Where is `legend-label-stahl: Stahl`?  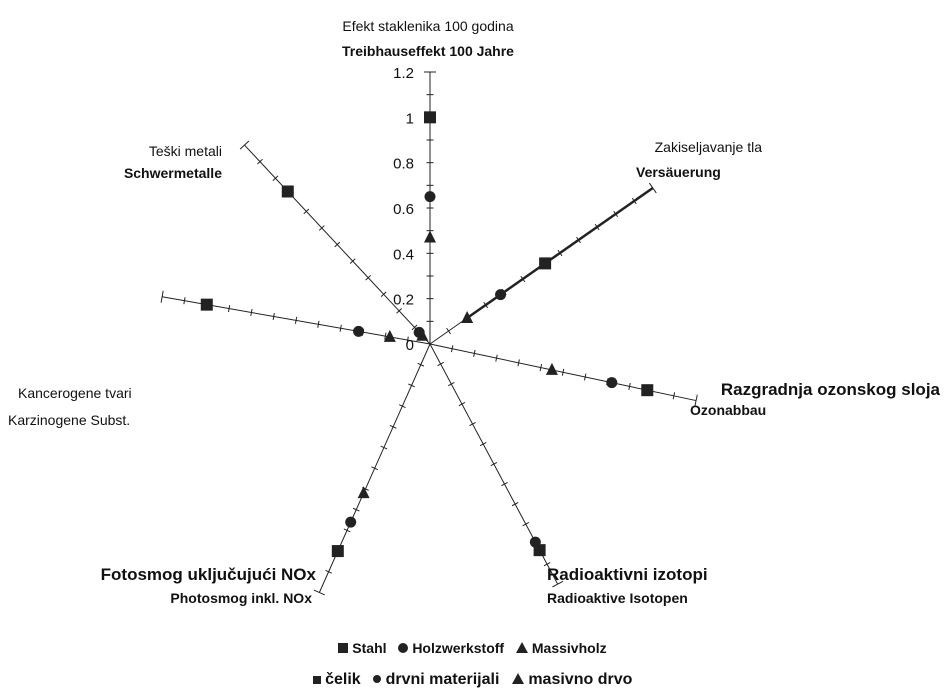
legend-label-stahl: Stahl is located at coordinates (369, 648).